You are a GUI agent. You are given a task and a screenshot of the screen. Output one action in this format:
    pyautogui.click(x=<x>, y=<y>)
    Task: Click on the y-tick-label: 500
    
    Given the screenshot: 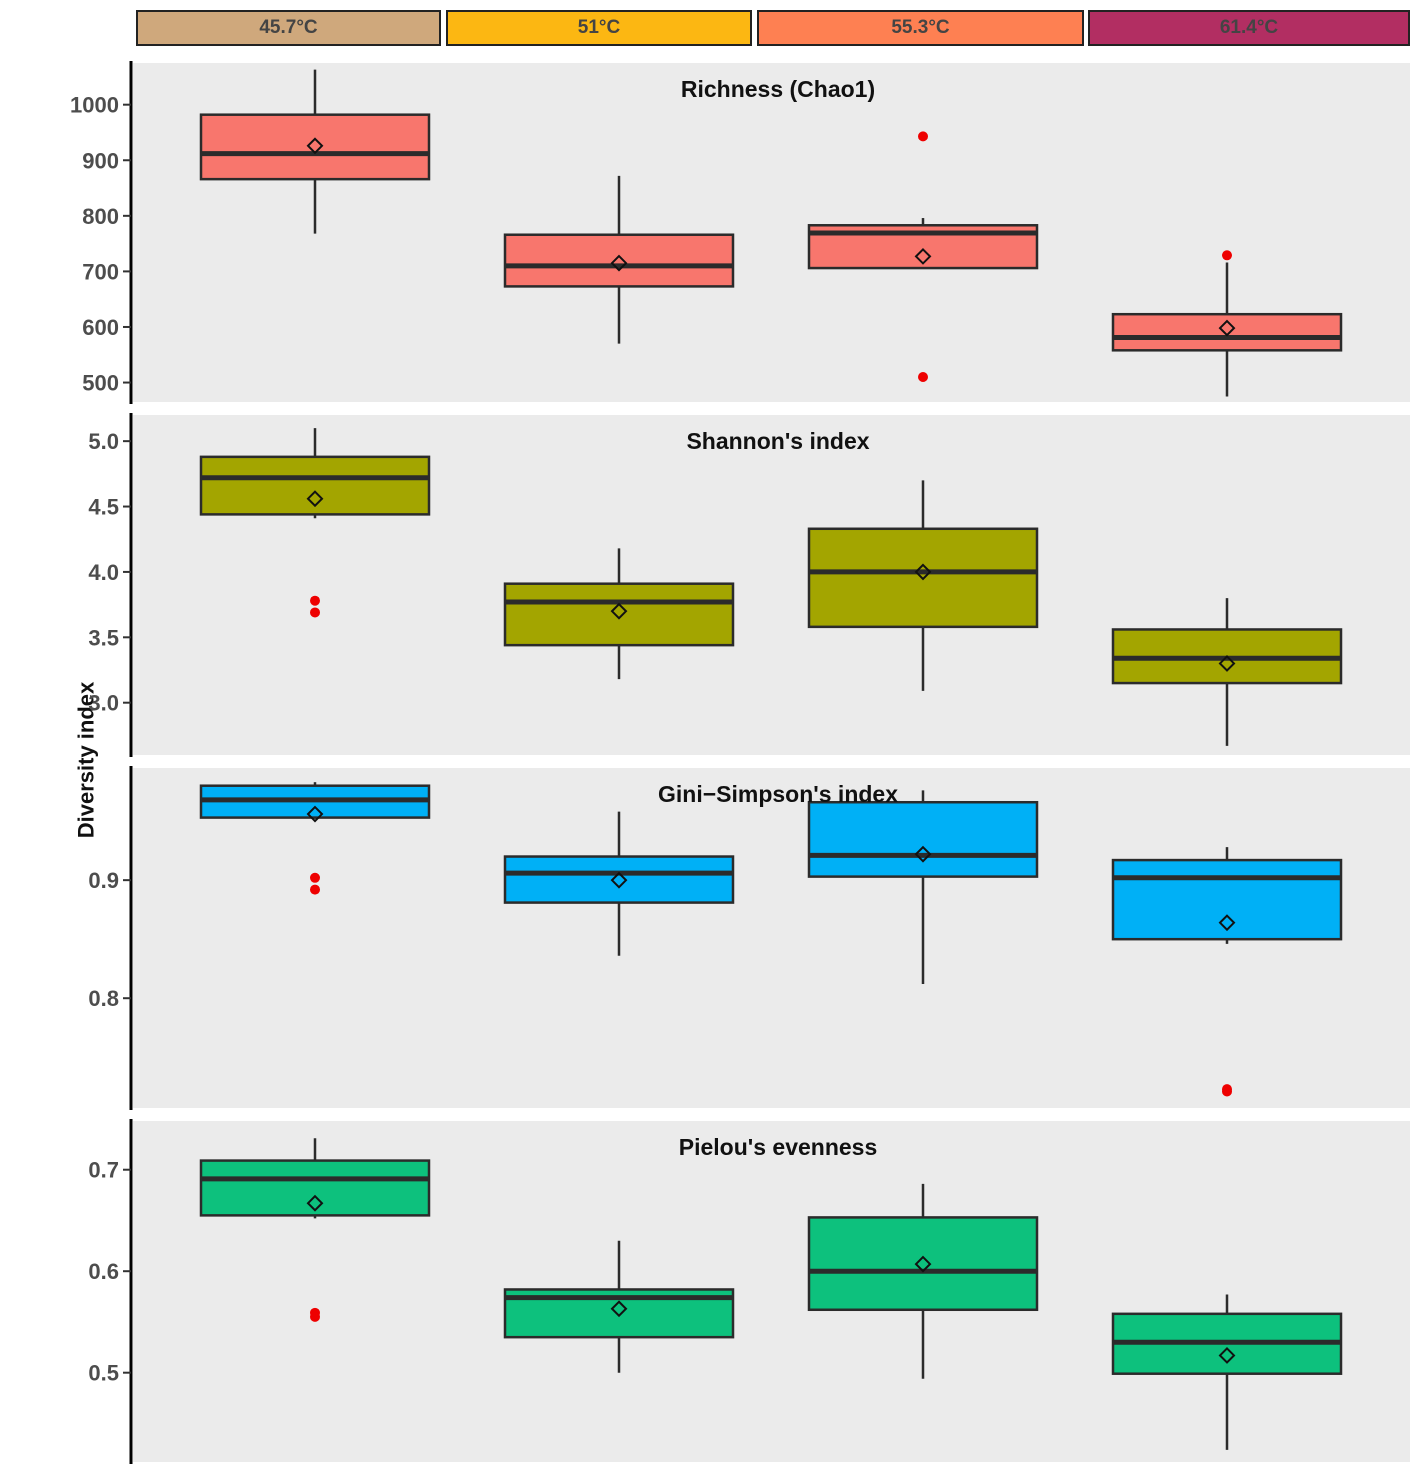 What is the action you would take?
    pyautogui.click(x=100, y=383)
    